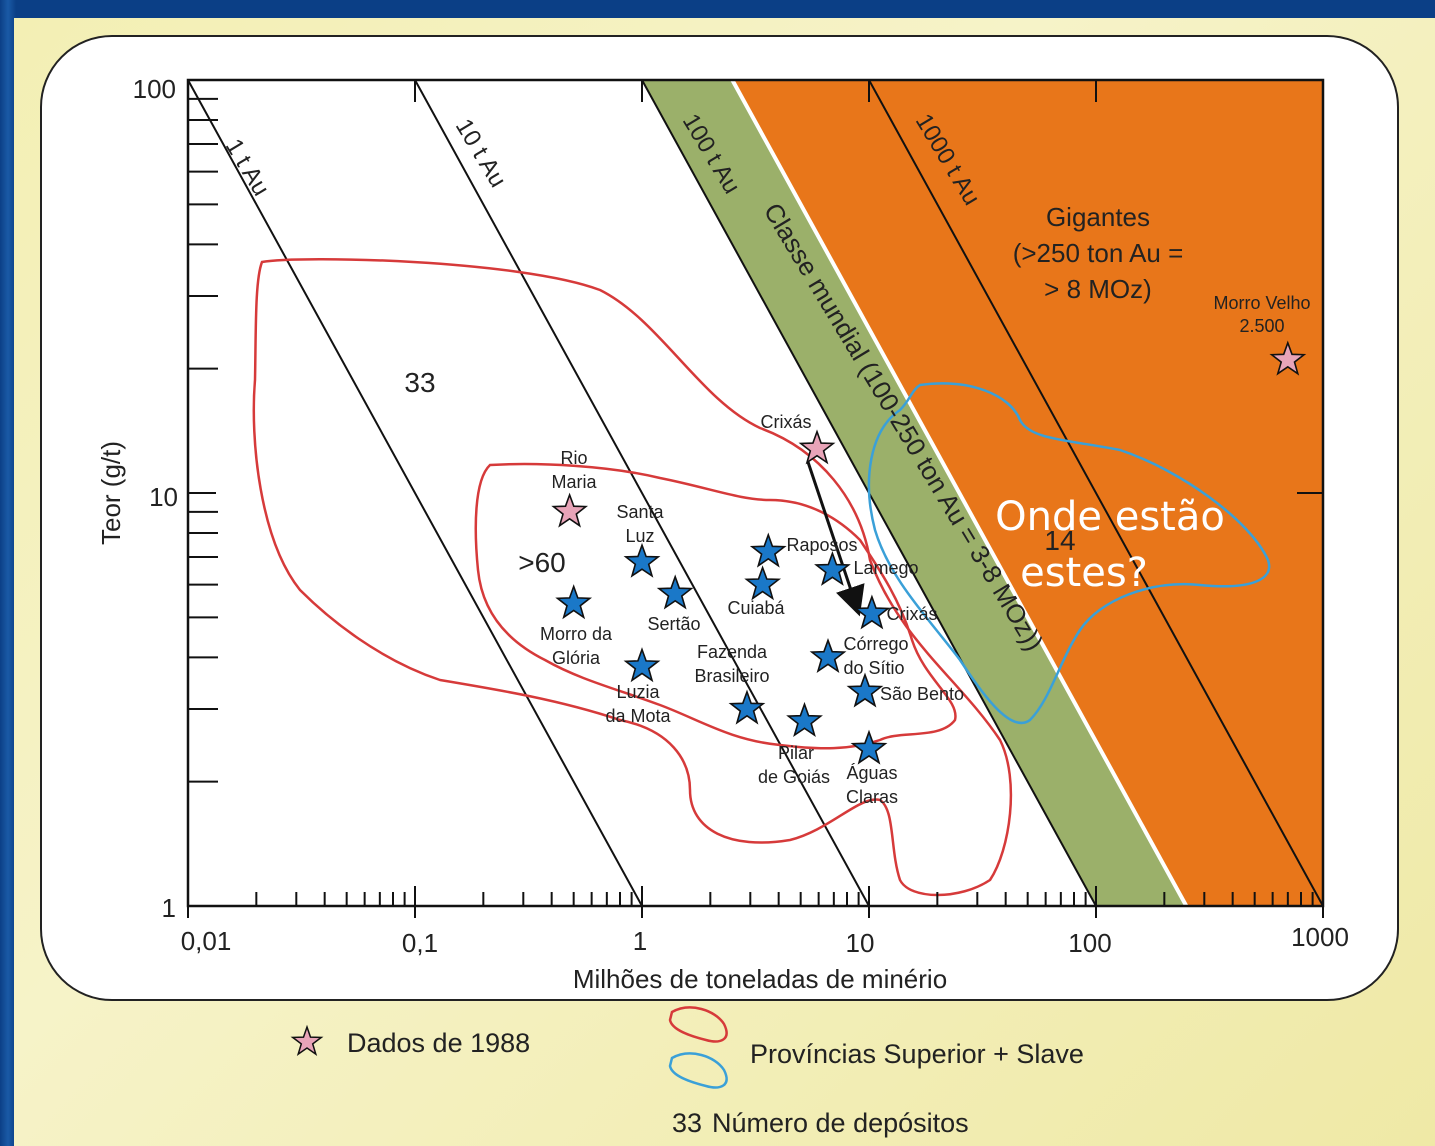 This screenshot has width=1435, height=1146. What do you see at coordinates (154, 89) in the screenshot?
I see `y-tick-label: 100` at bounding box center [154, 89].